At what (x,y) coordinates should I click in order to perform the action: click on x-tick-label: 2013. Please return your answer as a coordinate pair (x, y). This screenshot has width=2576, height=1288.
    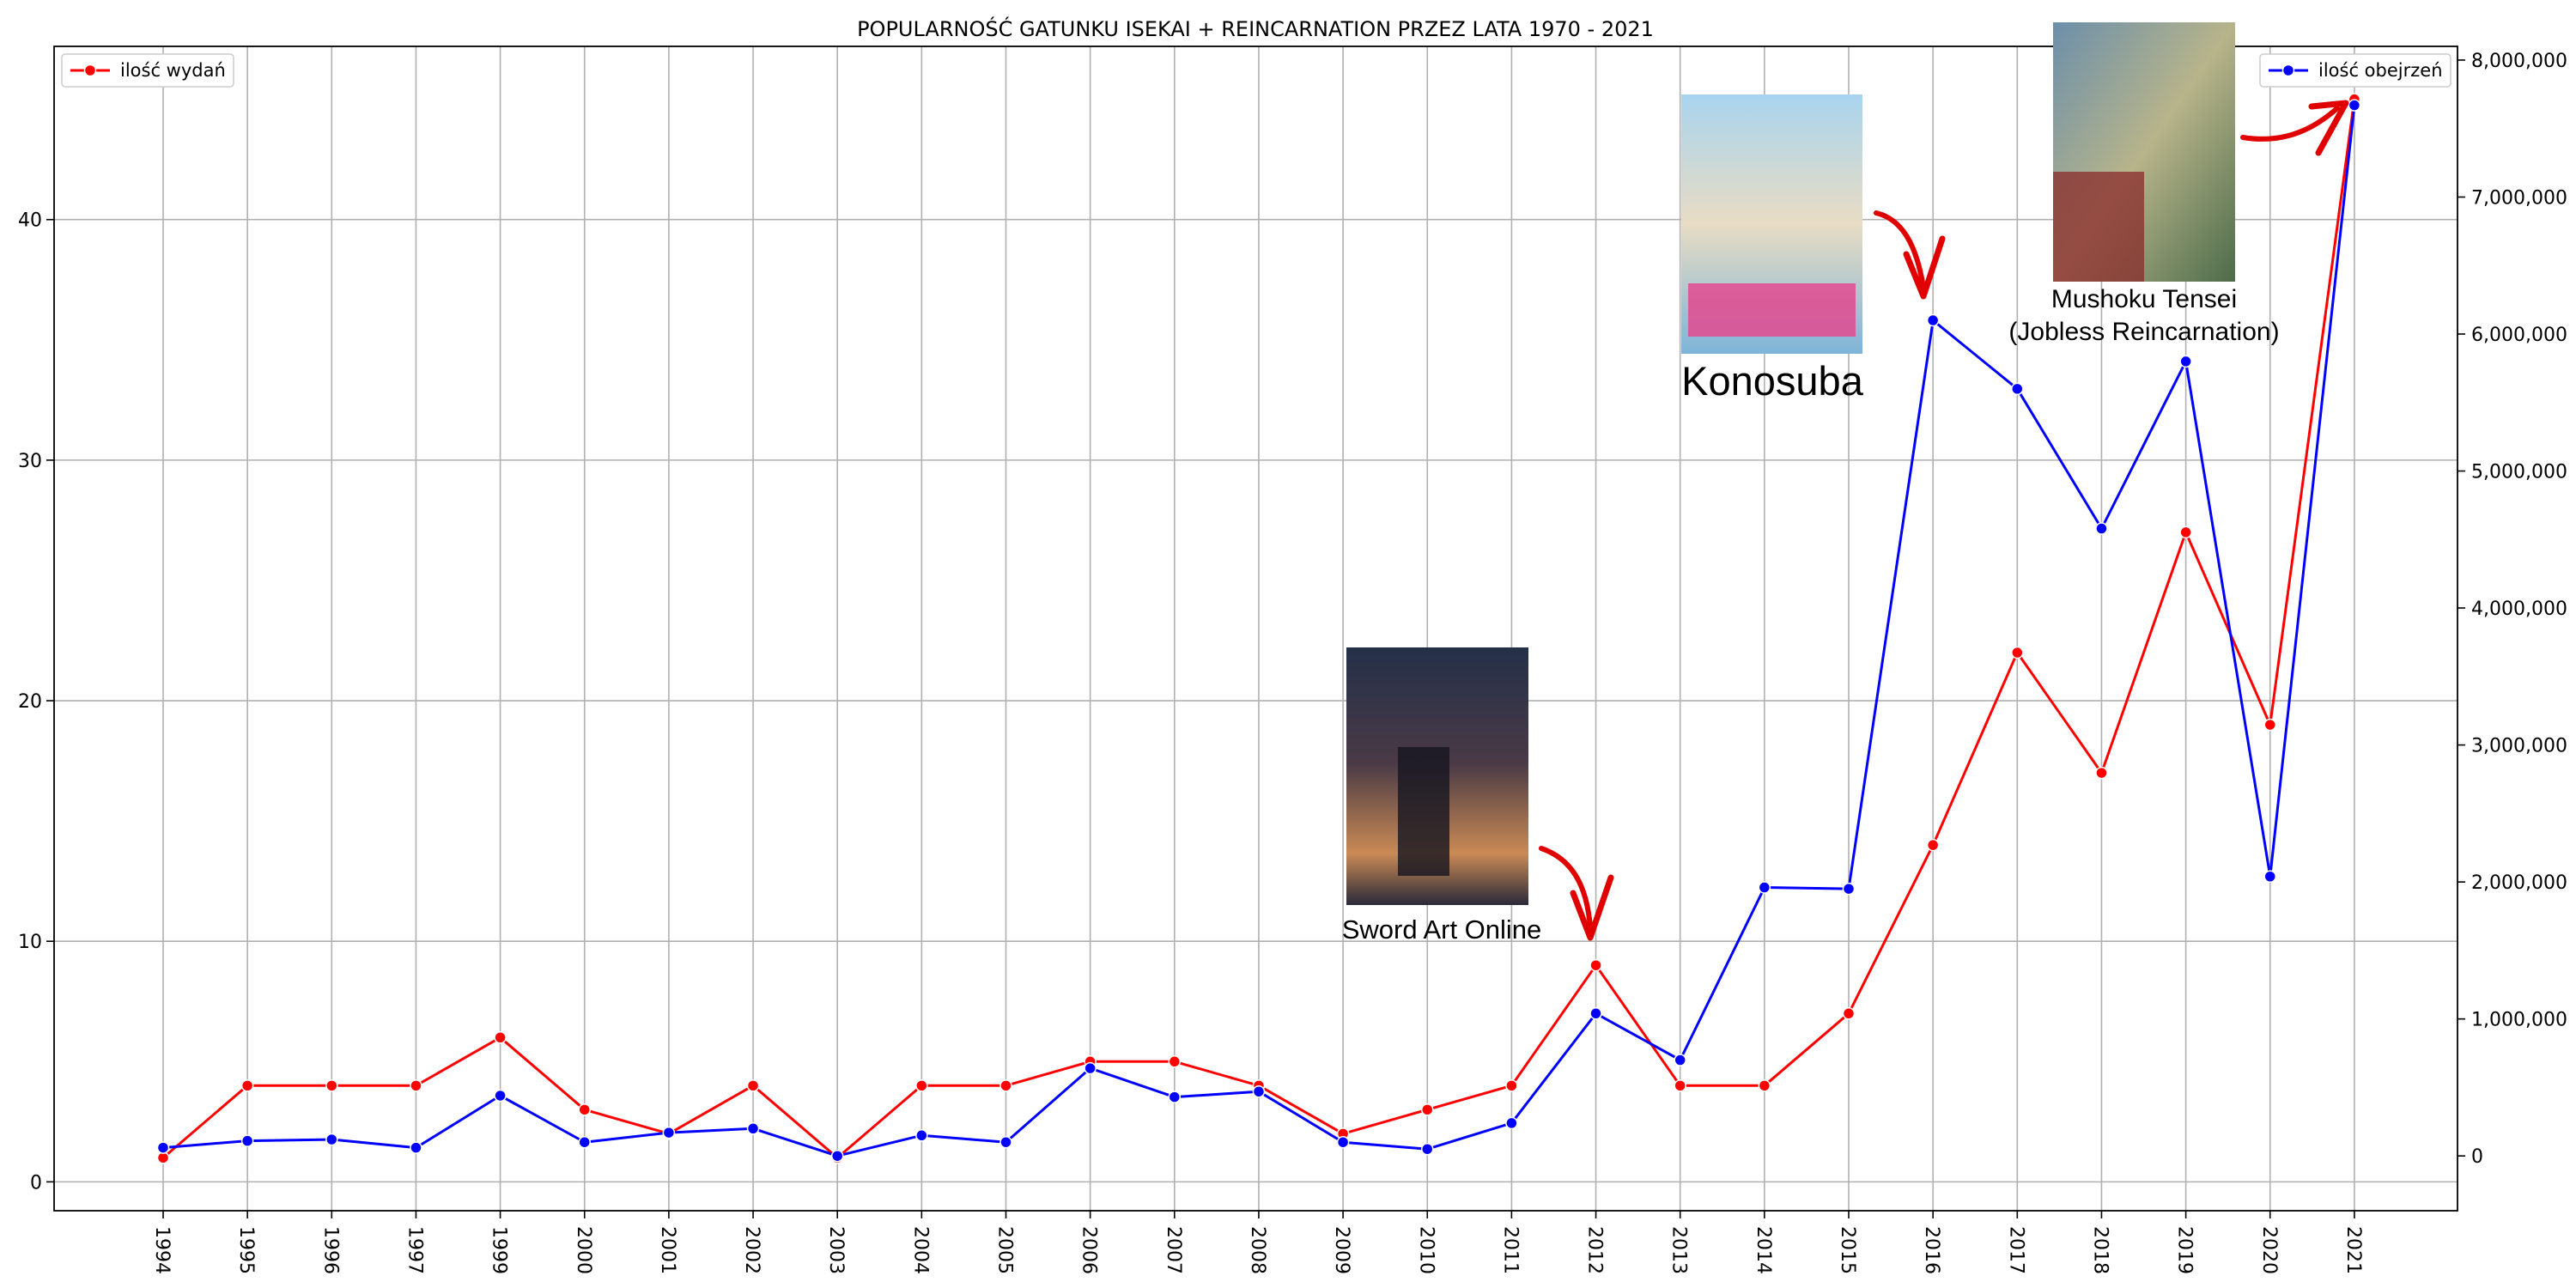
    Looking at the image, I should click on (1679, 1250).